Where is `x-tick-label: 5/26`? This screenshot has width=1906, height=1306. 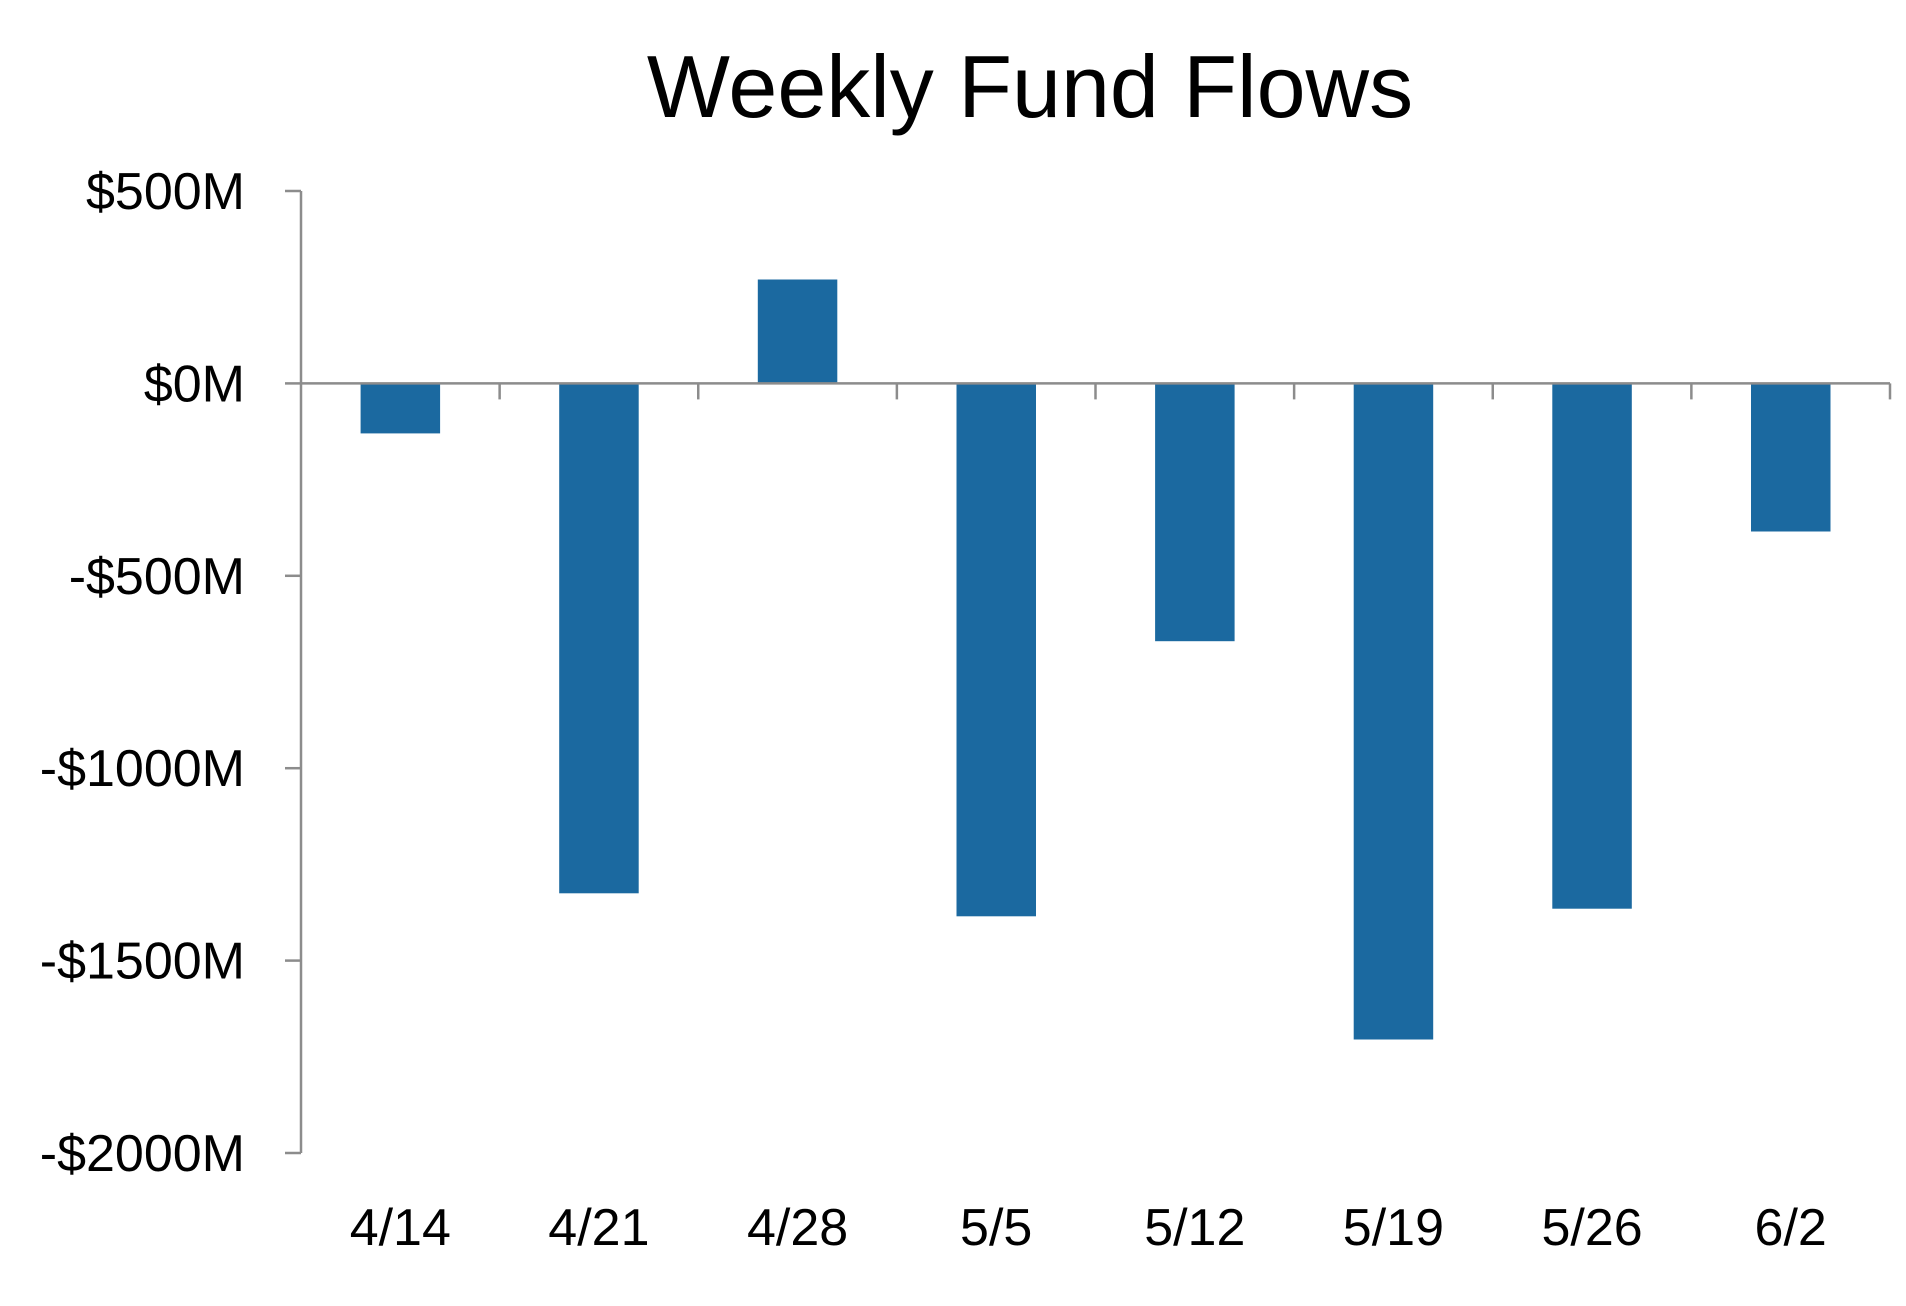 x-tick-label: 5/26 is located at coordinates (1591, 1228).